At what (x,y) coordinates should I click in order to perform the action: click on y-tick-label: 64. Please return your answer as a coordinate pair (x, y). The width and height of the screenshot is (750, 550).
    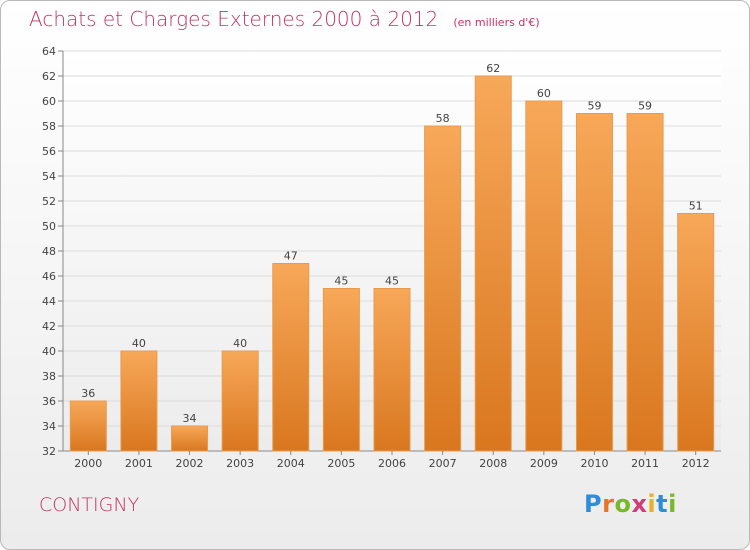
    Looking at the image, I should click on (49, 51).